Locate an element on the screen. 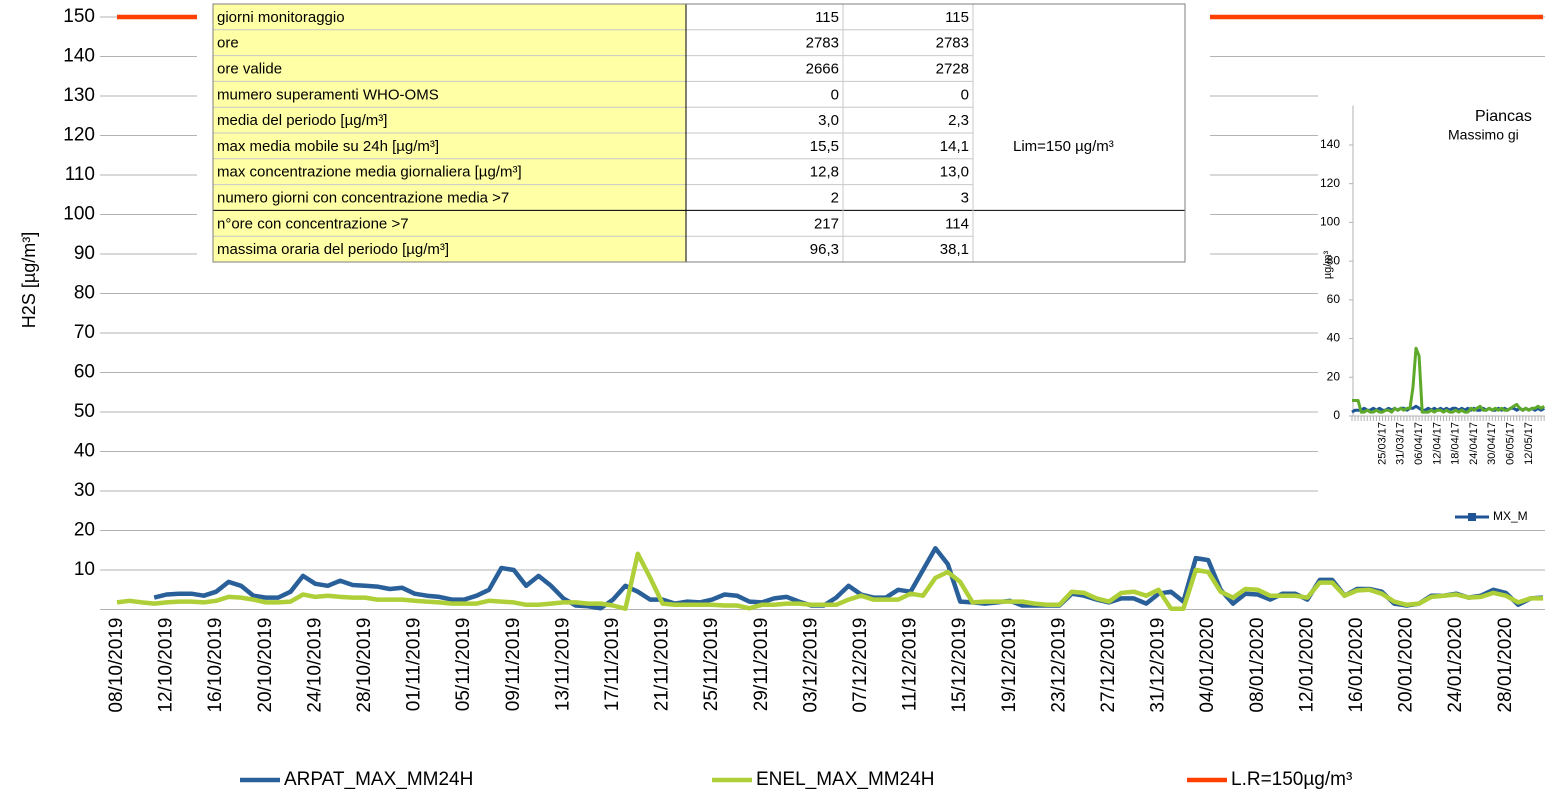 The height and width of the screenshot is (799, 1545). chart-title: Piancas is located at coordinates (1503, 116).